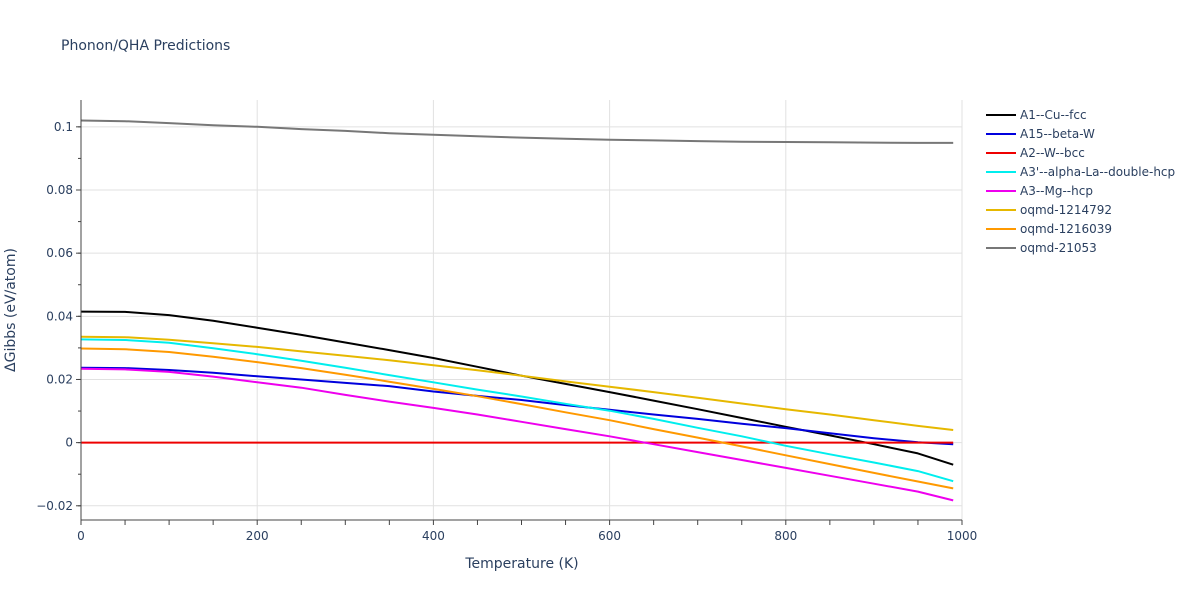 This screenshot has height=600, width=1200. Describe the element at coordinates (145, 46) in the screenshot. I see `chart-title: Phonon/QHA Predictions` at that location.